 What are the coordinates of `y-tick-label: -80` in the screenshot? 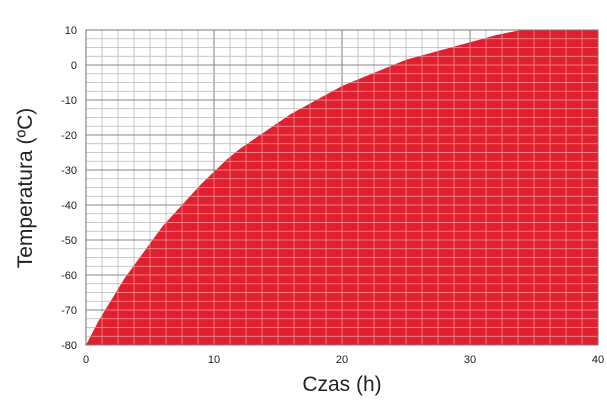 It's located at (69, 346).